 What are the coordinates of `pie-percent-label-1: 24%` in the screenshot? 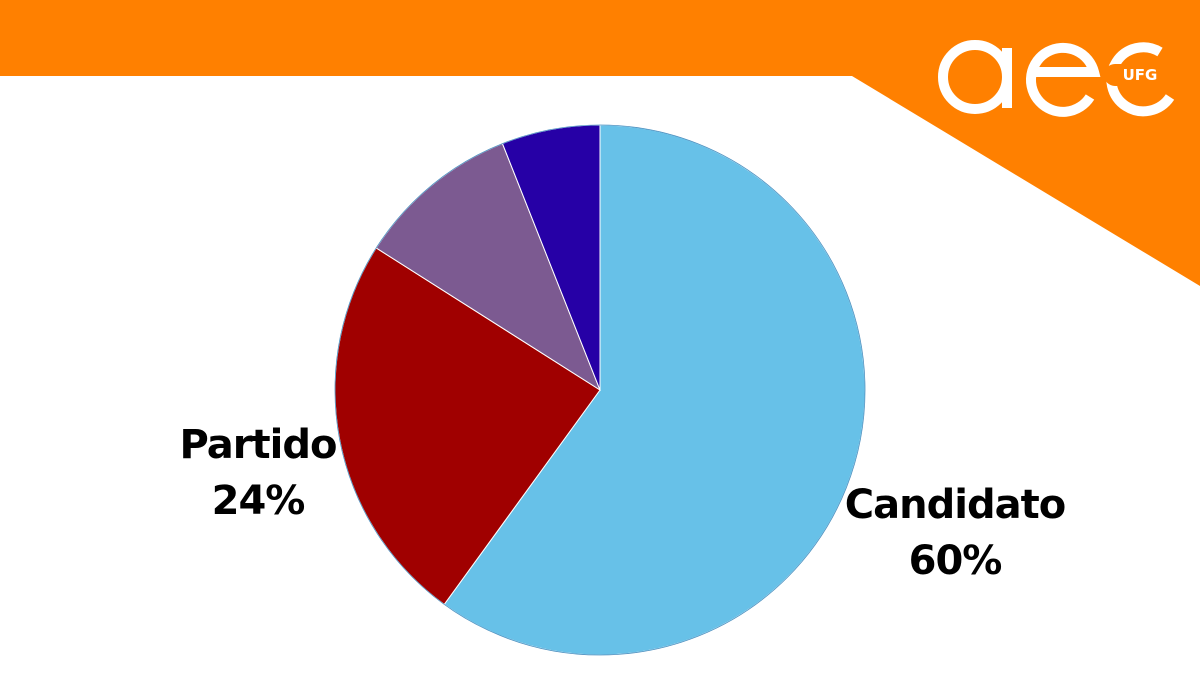 It's located at (258, 501).